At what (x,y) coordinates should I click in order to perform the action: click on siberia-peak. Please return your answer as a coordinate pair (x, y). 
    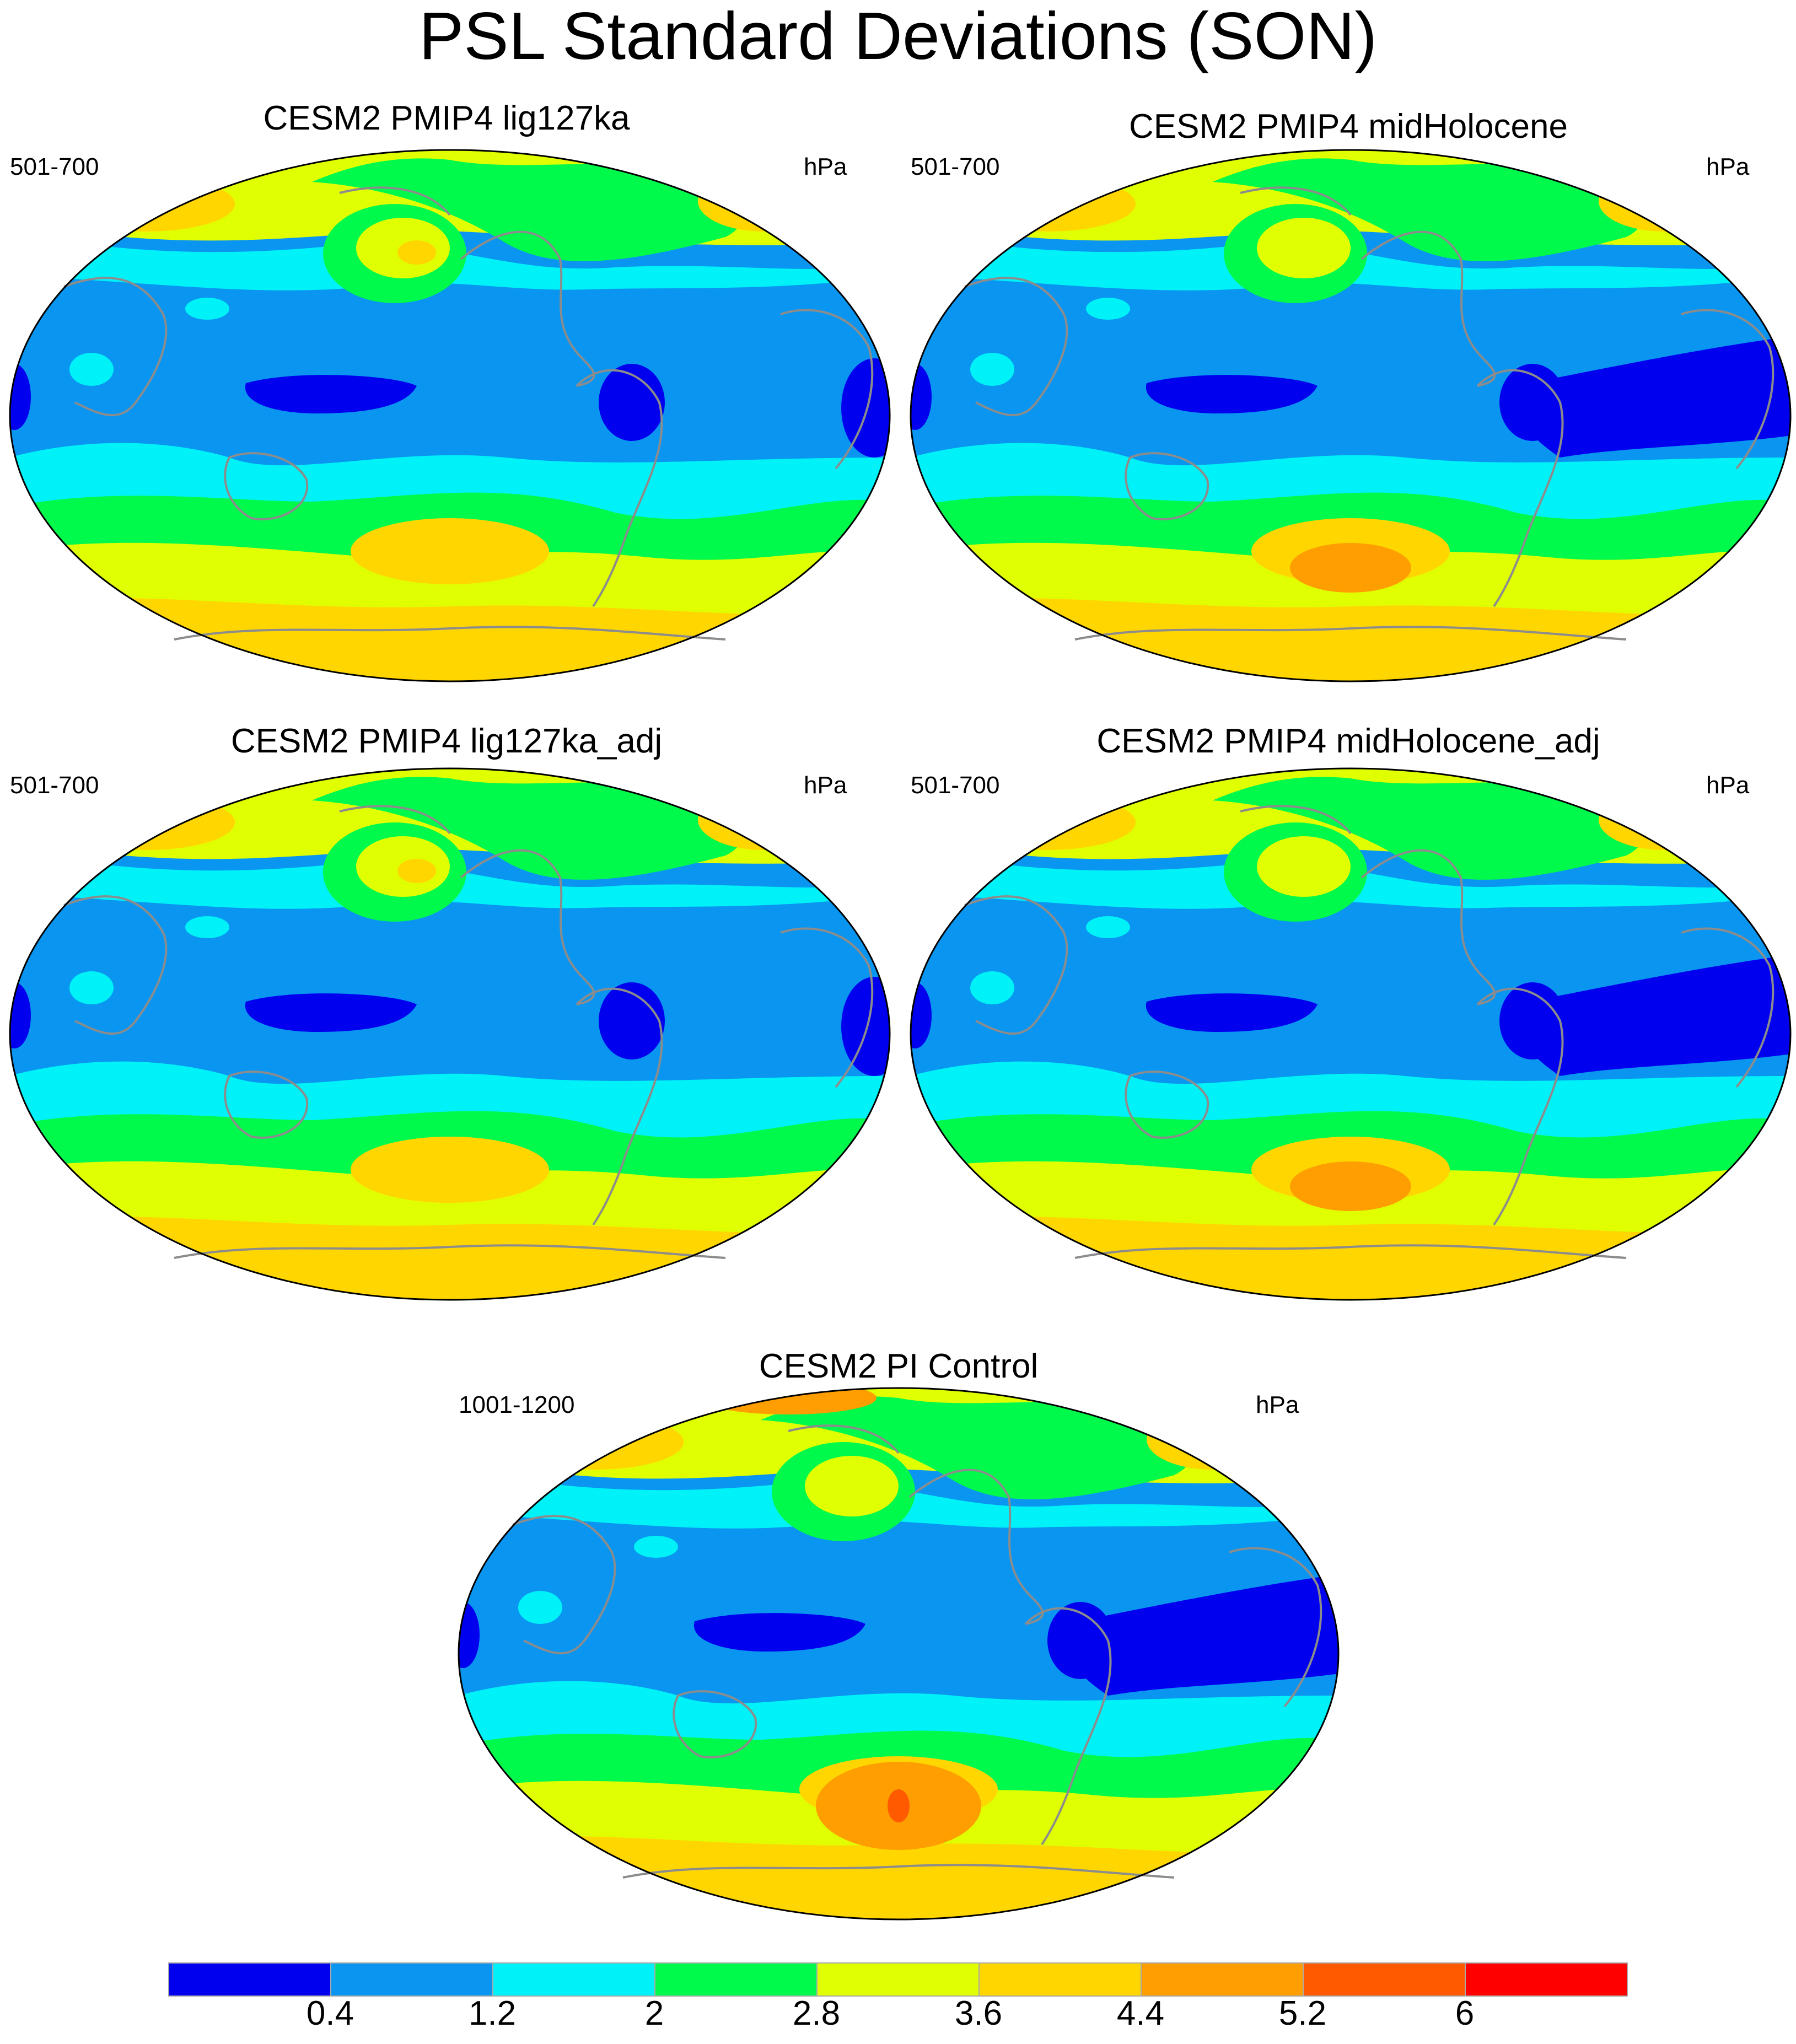
    Looking at the image, I should click on (529, 1453).